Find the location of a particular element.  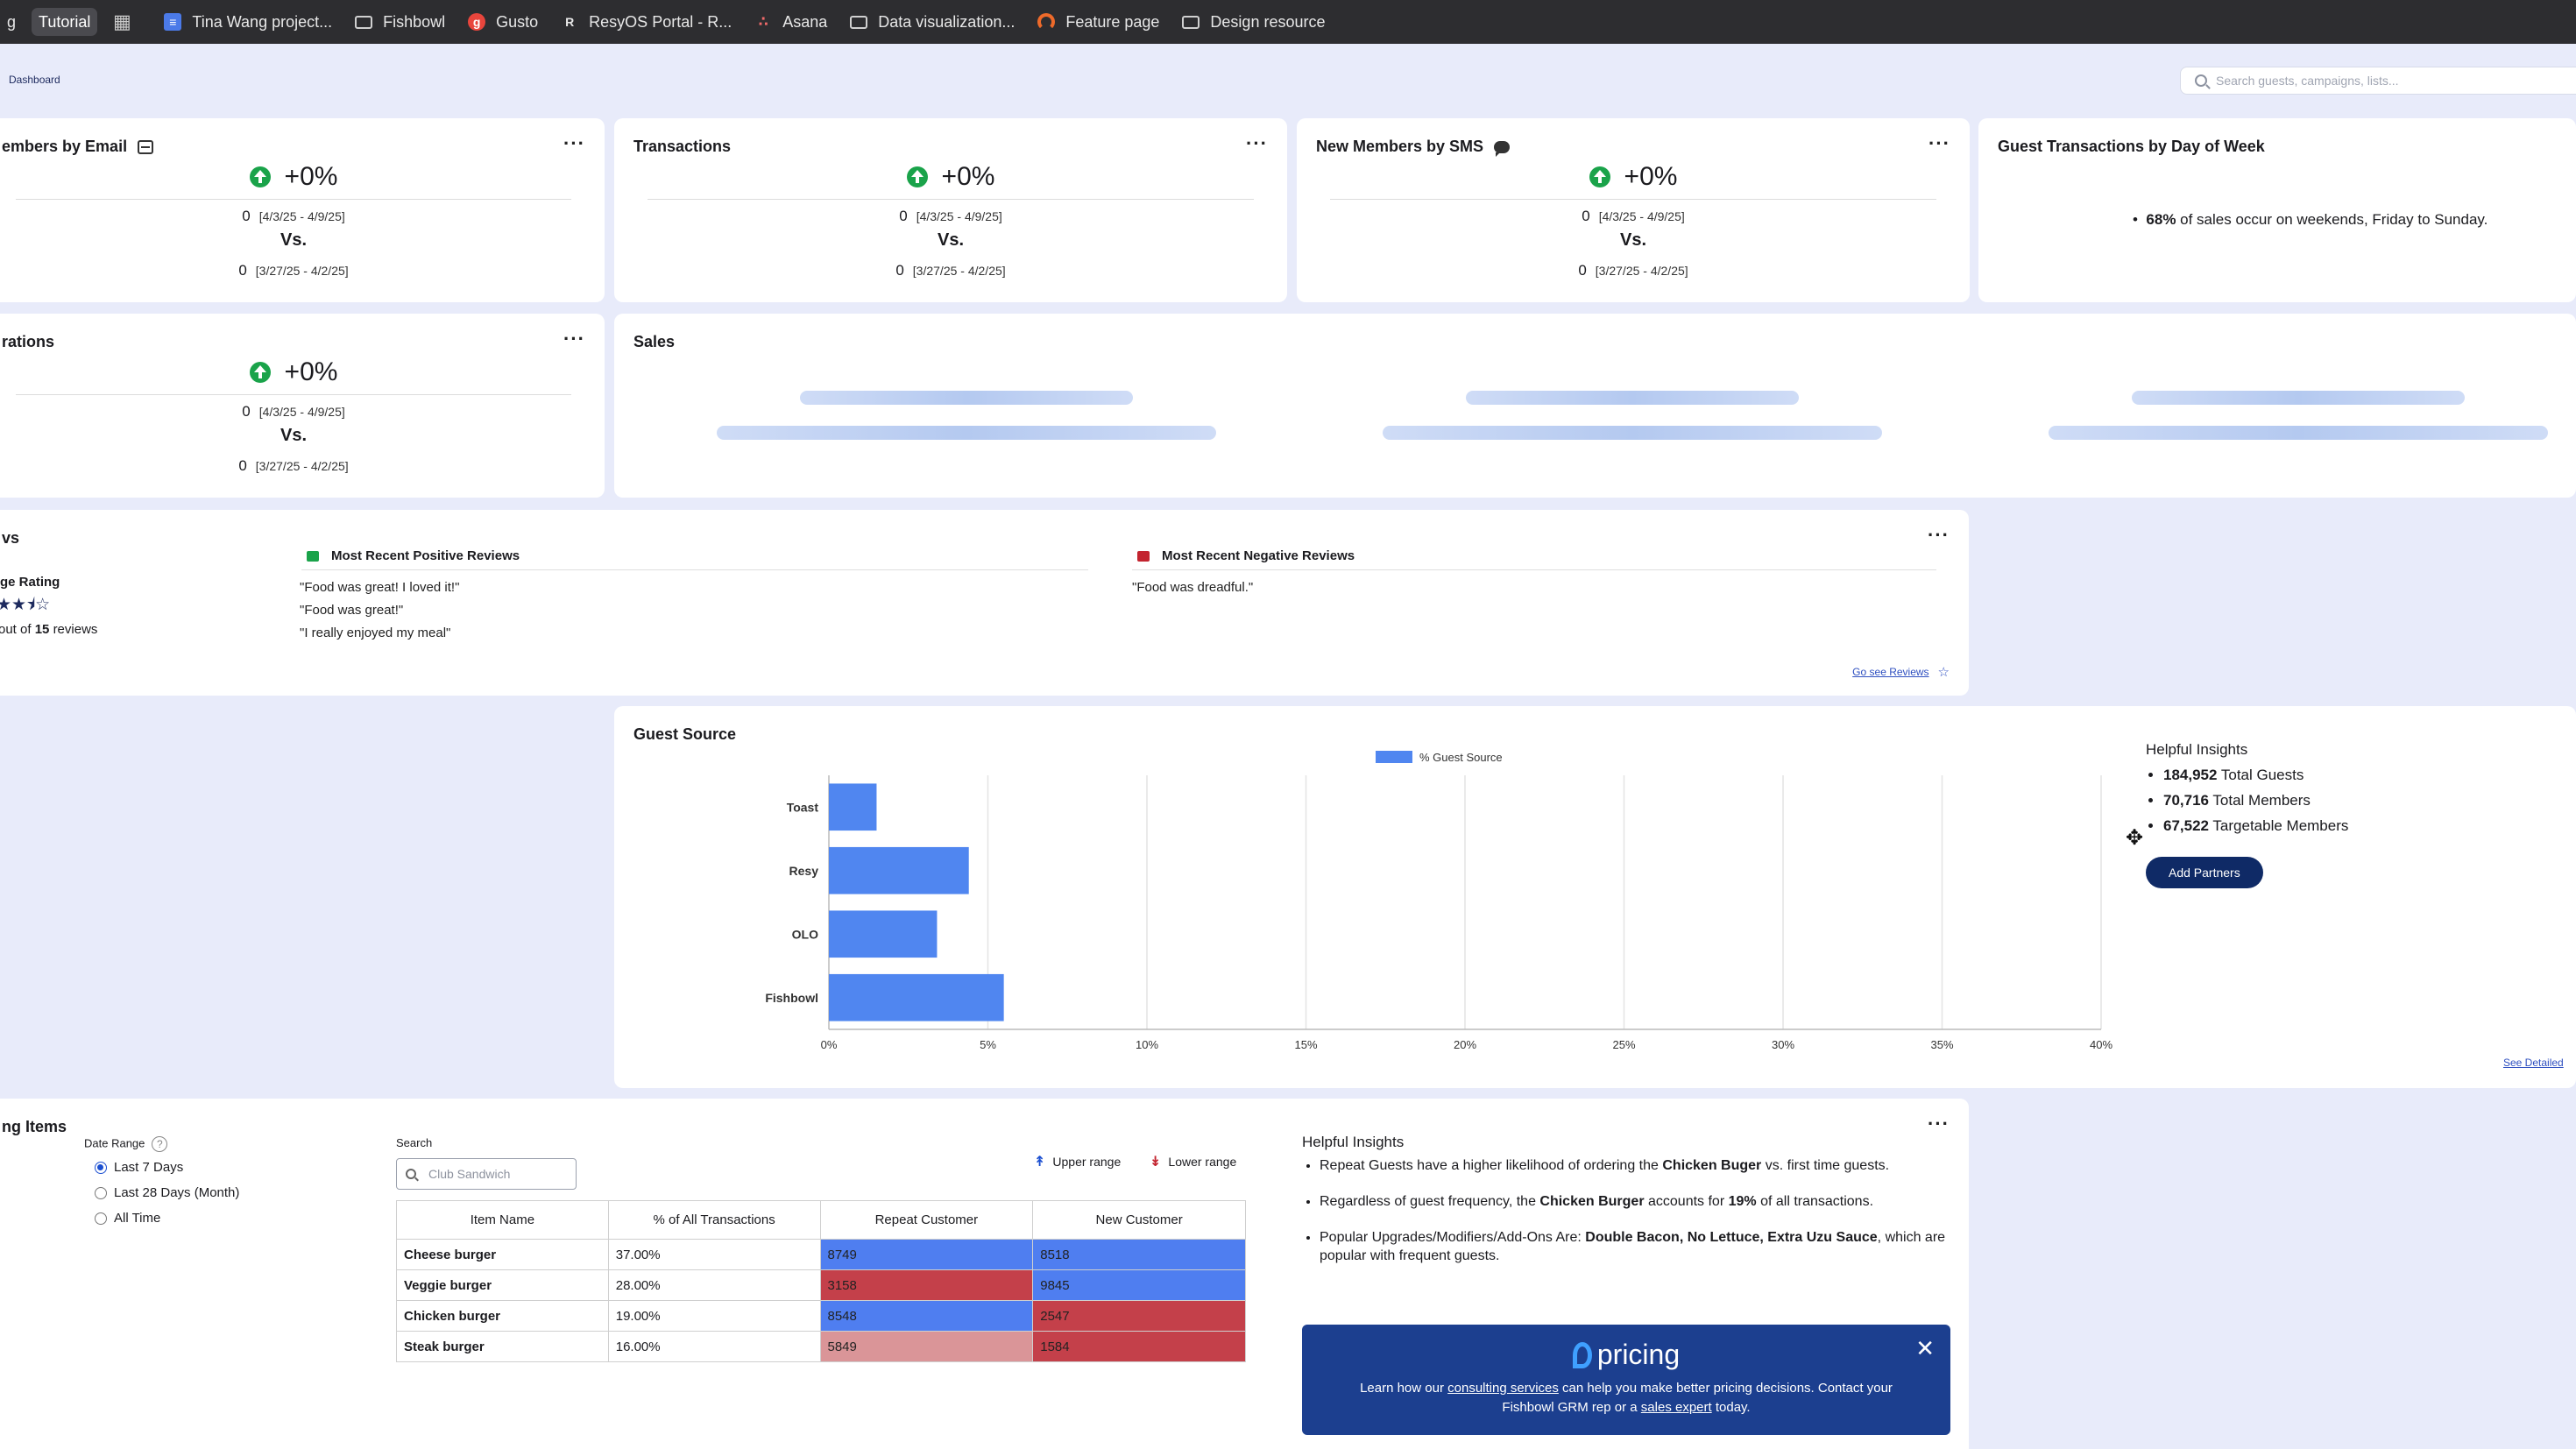

repeat-customer-cell: 5849 is located at coordinates (926, 1346).